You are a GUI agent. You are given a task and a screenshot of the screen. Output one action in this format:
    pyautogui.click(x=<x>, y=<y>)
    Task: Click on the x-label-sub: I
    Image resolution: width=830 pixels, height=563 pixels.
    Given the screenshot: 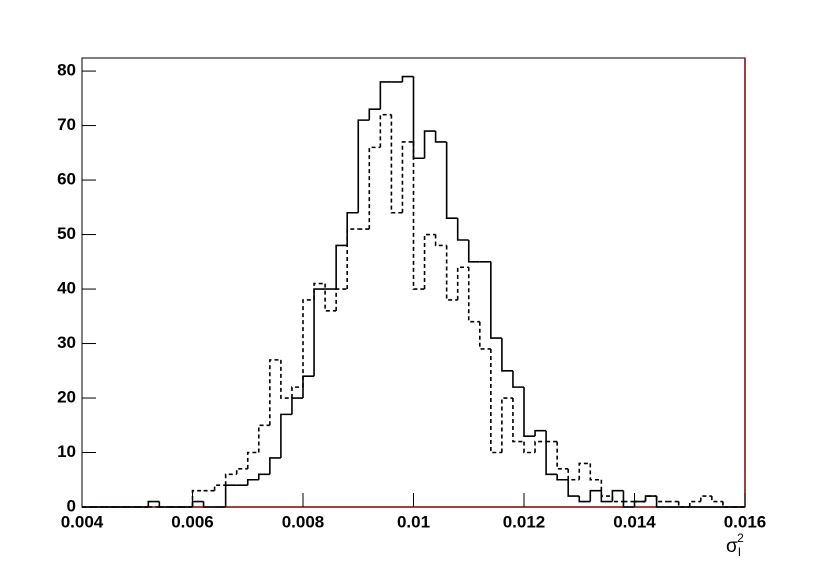 What is the action you would take?
    pyautogui.click(x=739, y=552)
    